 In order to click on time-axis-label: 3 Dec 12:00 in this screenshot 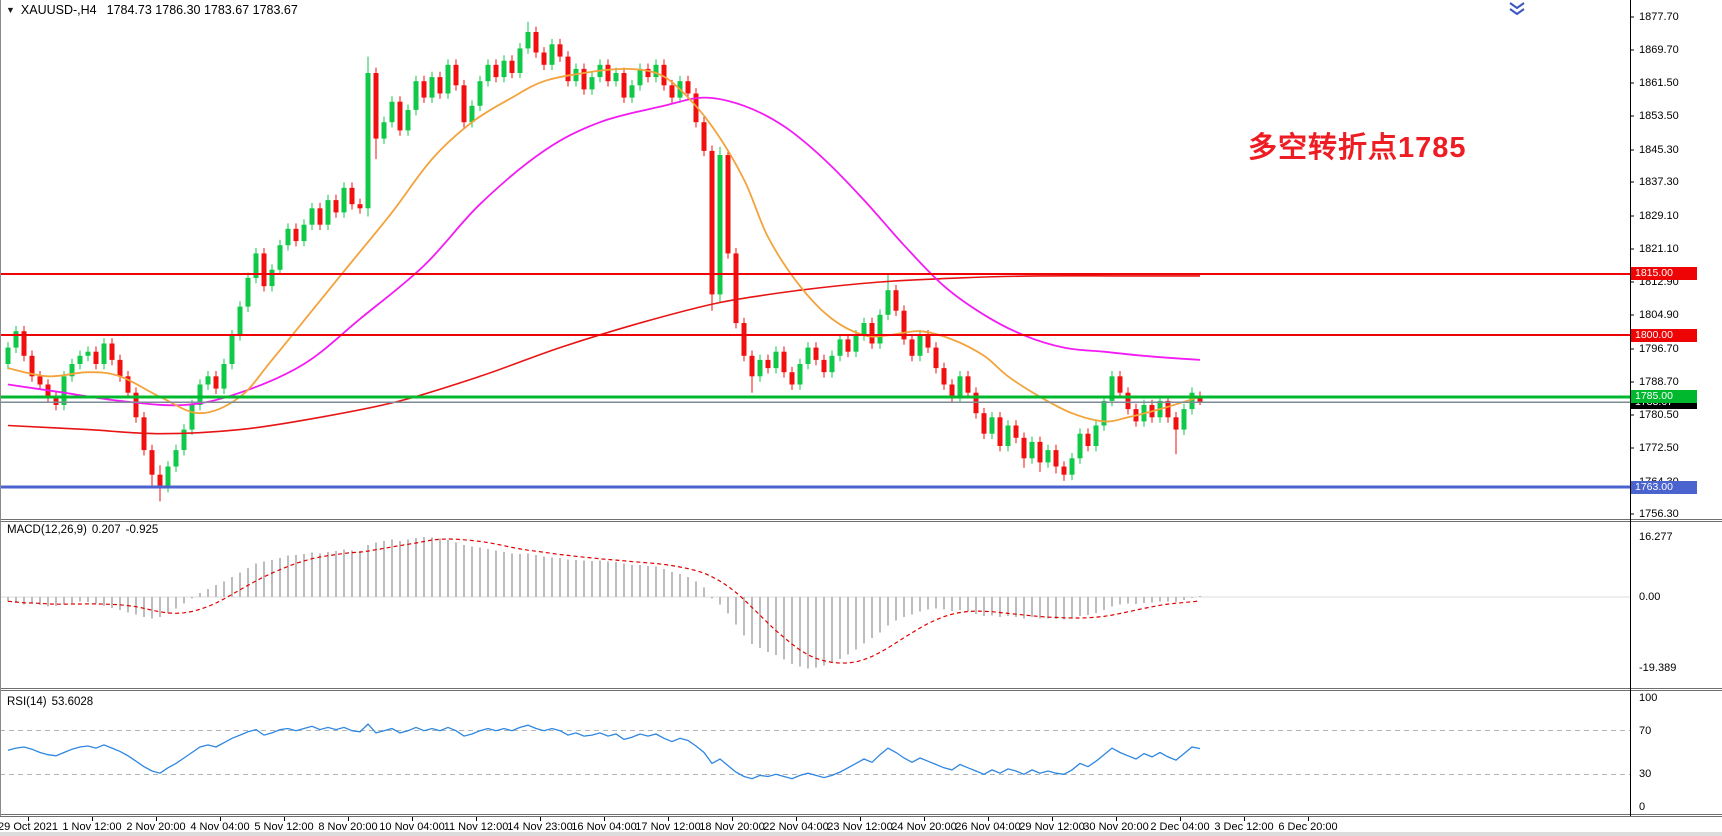, I will do `click(1244, 827)`.